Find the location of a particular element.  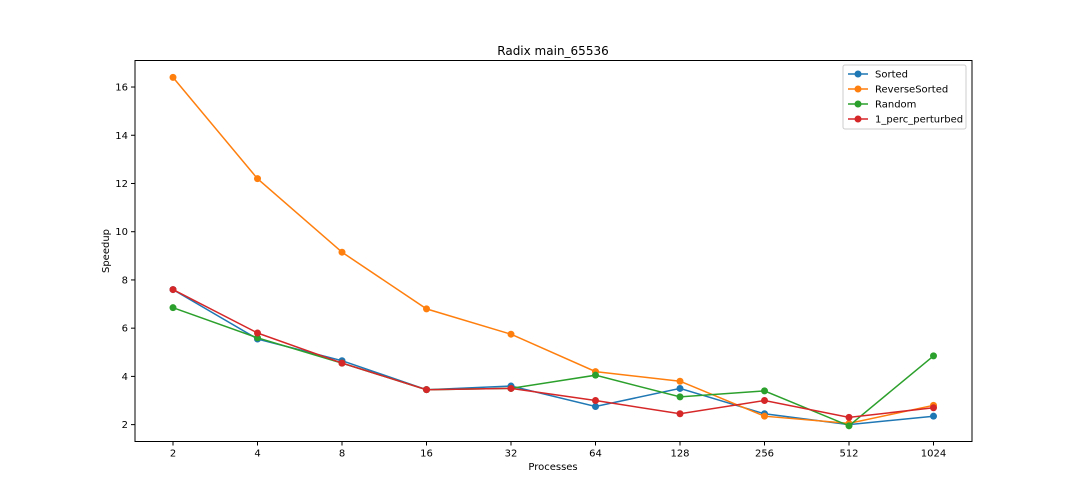

x-tick-label: 16 is located at coordinates (426, 454).